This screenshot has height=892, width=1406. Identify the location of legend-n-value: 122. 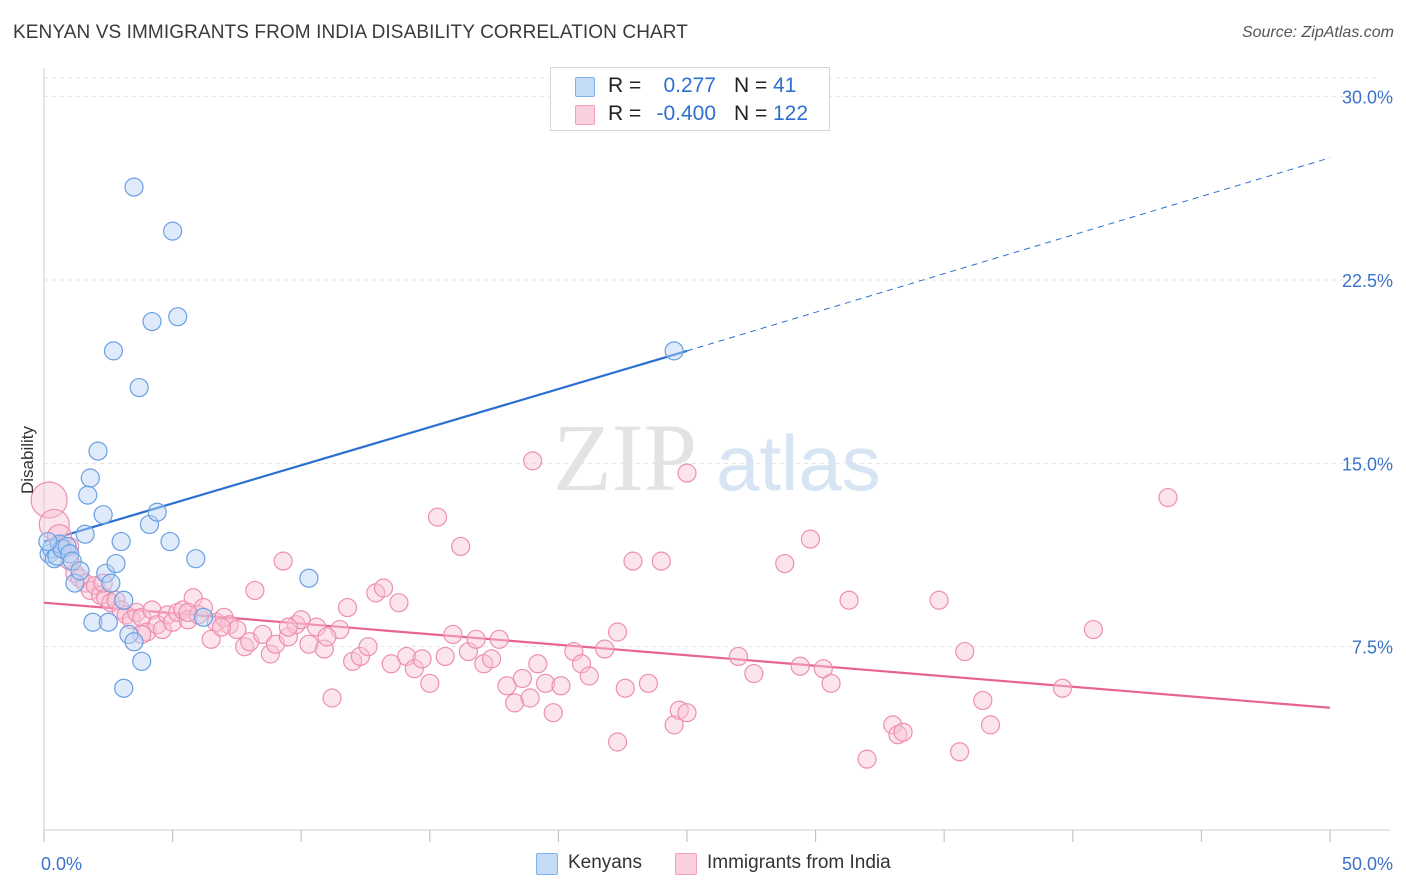
(791, 113).